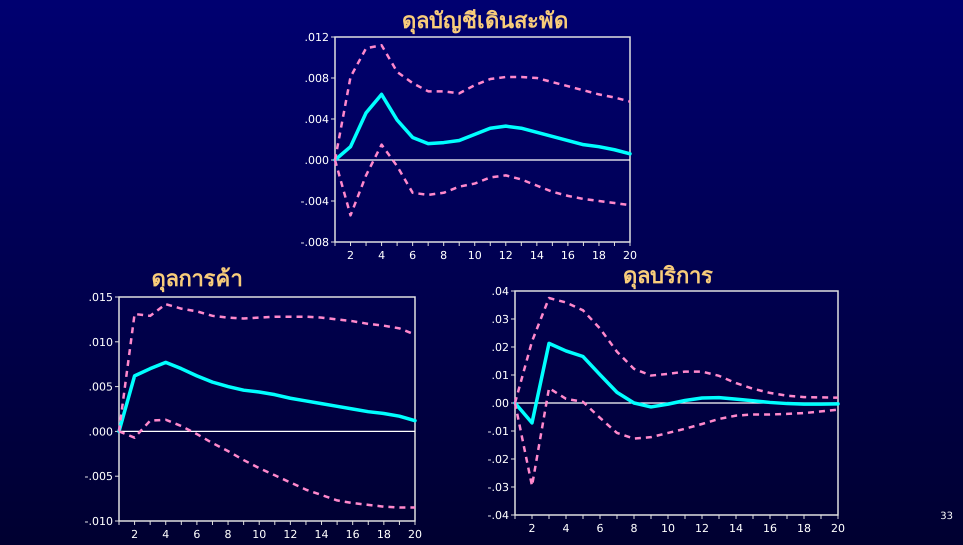  What do you see at coordinates (498, 515) in the screenshot?
I see `y-tick-label: -.04` at bounding box center [498, 515].